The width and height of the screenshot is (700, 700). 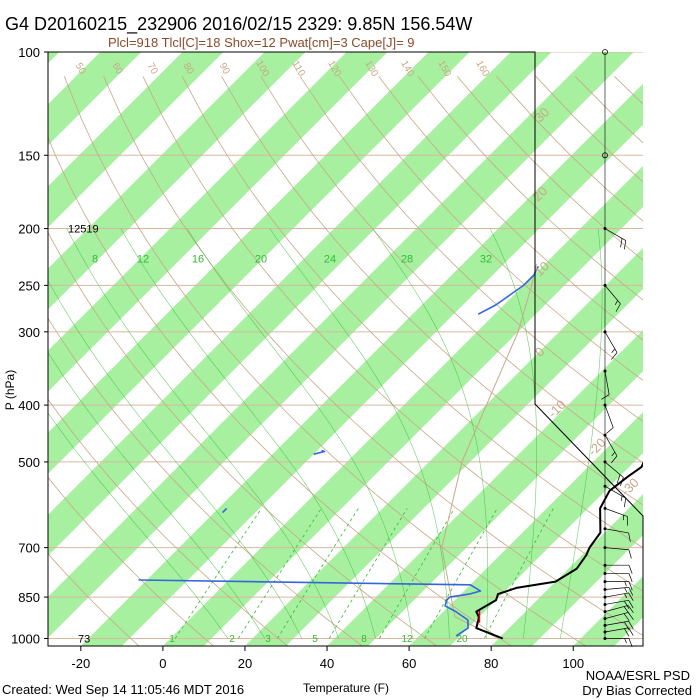 What do you see at coordinates (462, 639) in the screenshot?
I see `mixing-ratio-small-label: 20` at bounding box center [462, 639].